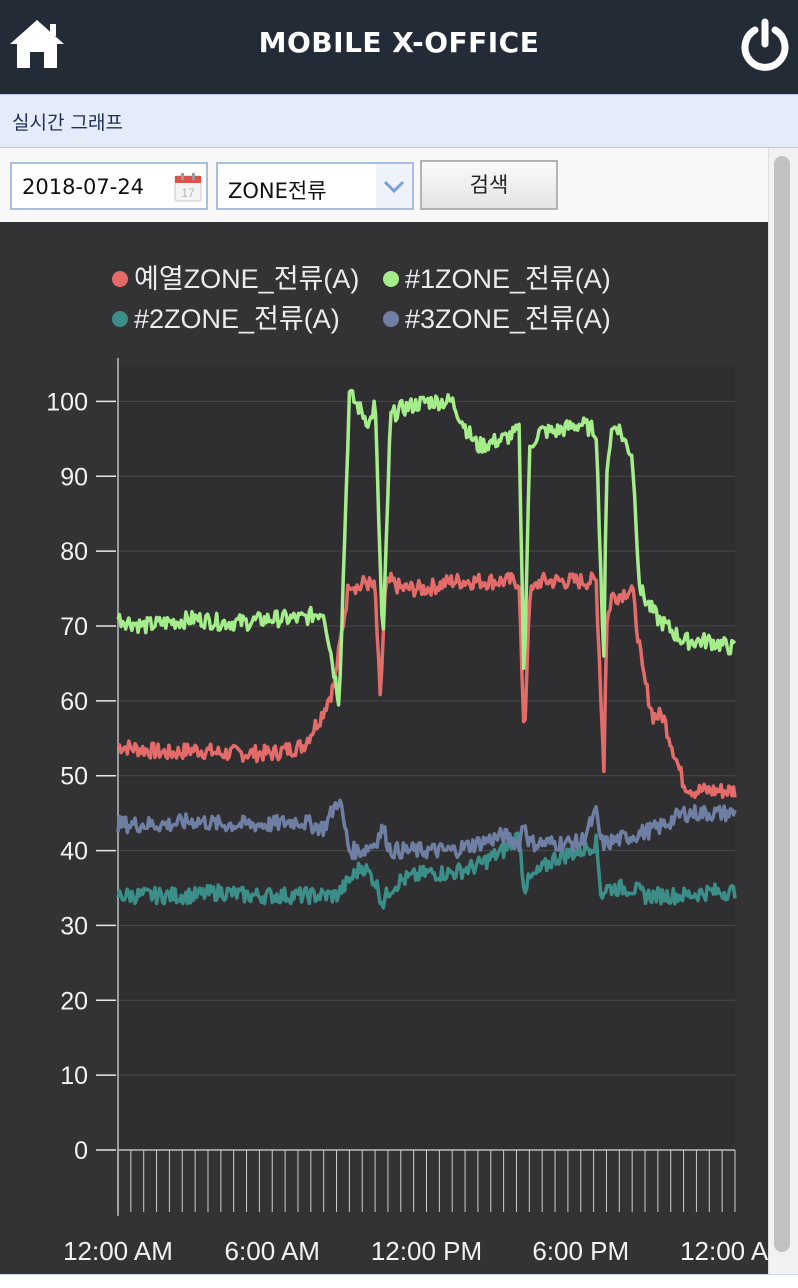 The image size is (798, 1288). What do you see at coordinates (74, 852) in the screenshot?
I see `y-tick-label: 40` at bounding box center [74, 852].